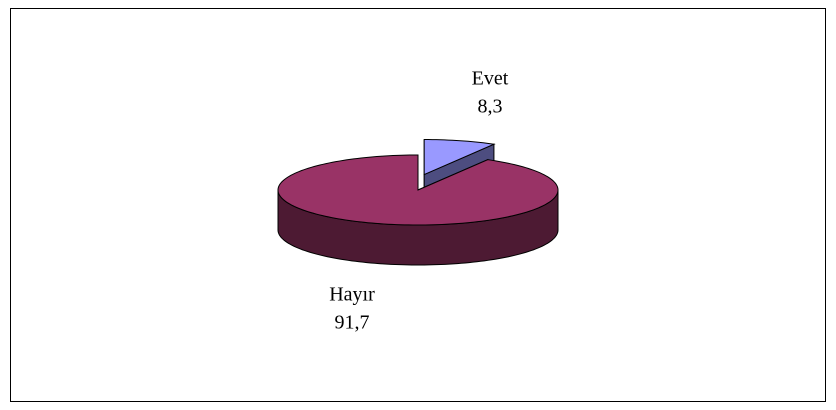 The image size is (836, 410). Describe the element at coordinates (352, 323) in the screenshot. I see `value-label: 91,7` at that location.